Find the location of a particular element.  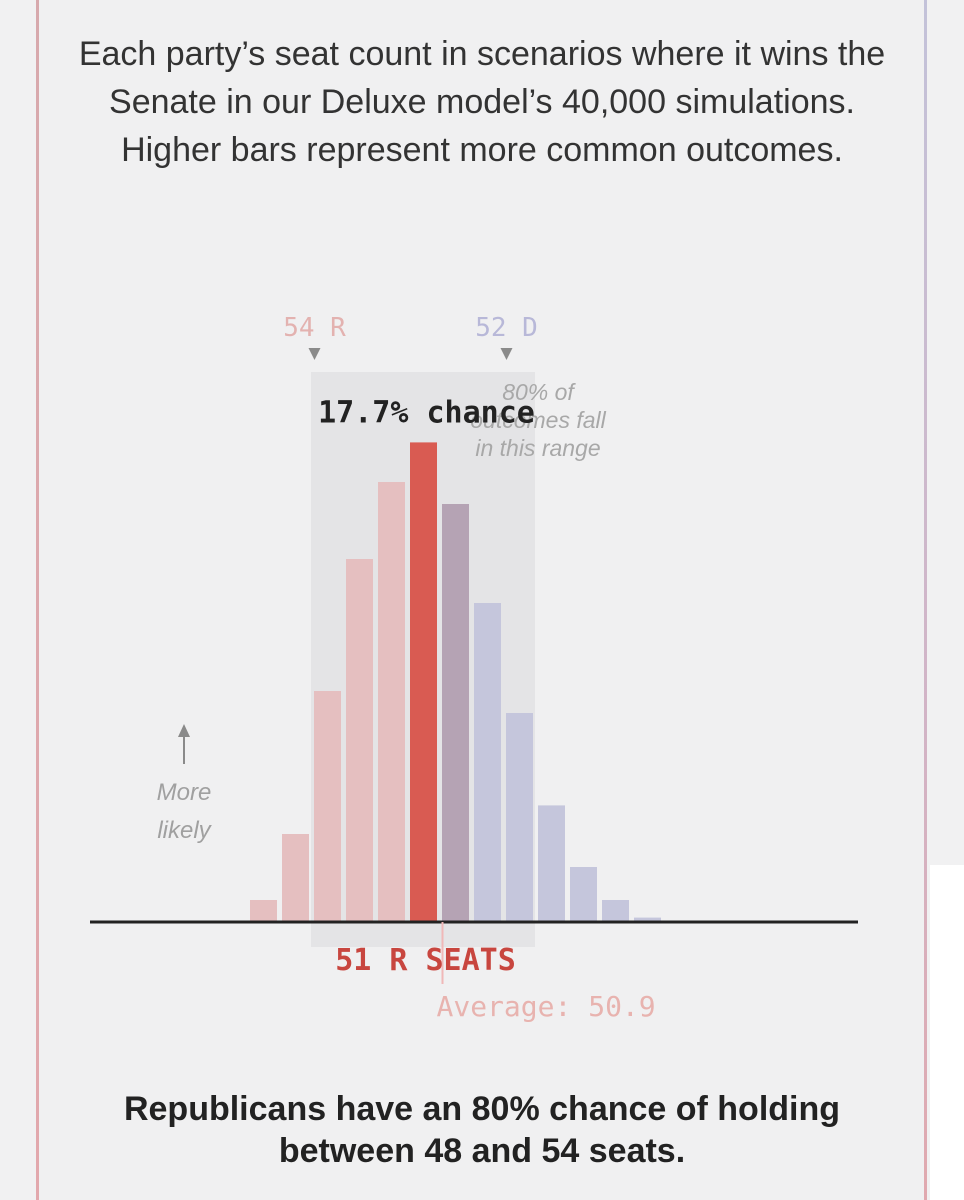

range-note-line: outcomes fall is located at coordinates (538, 420).